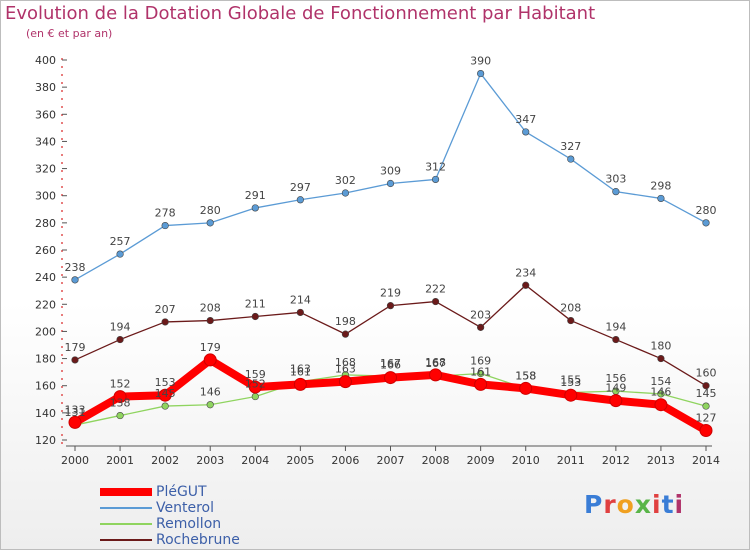  I want to click on y-tick-label: 140, so click(45, 413).